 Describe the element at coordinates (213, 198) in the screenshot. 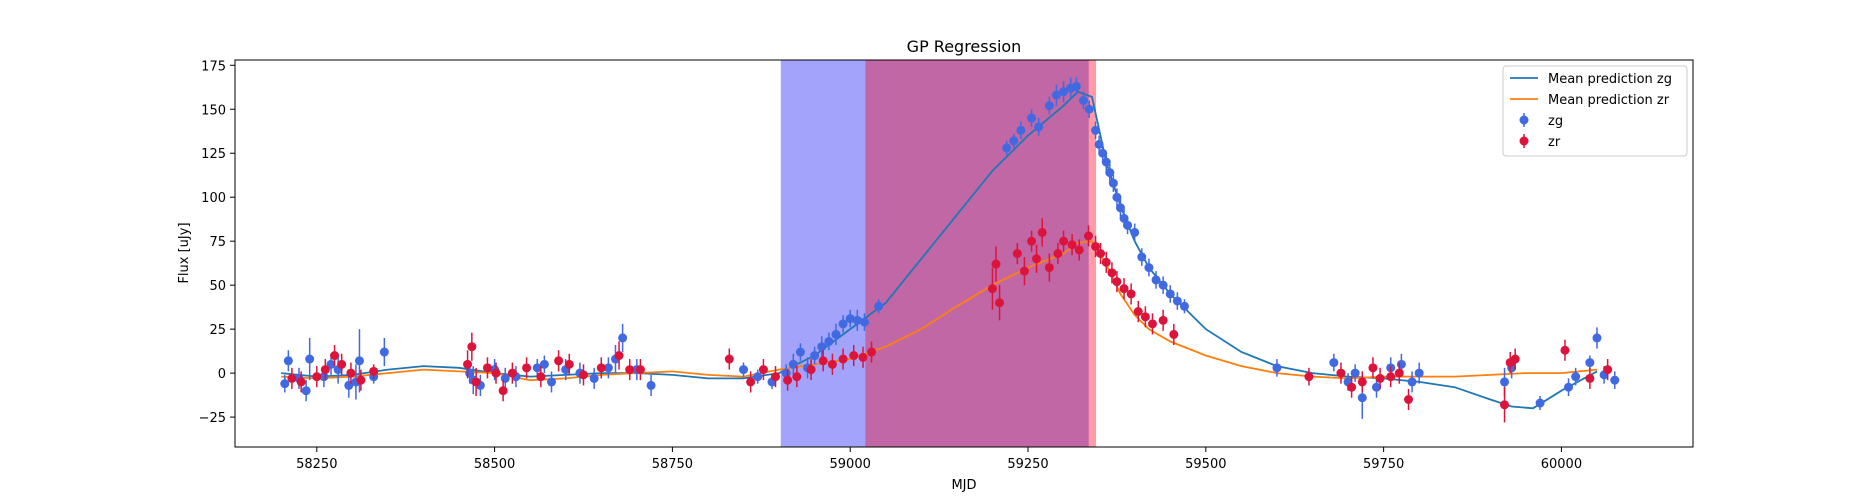

I see `y-tick-label: 100` at that location.